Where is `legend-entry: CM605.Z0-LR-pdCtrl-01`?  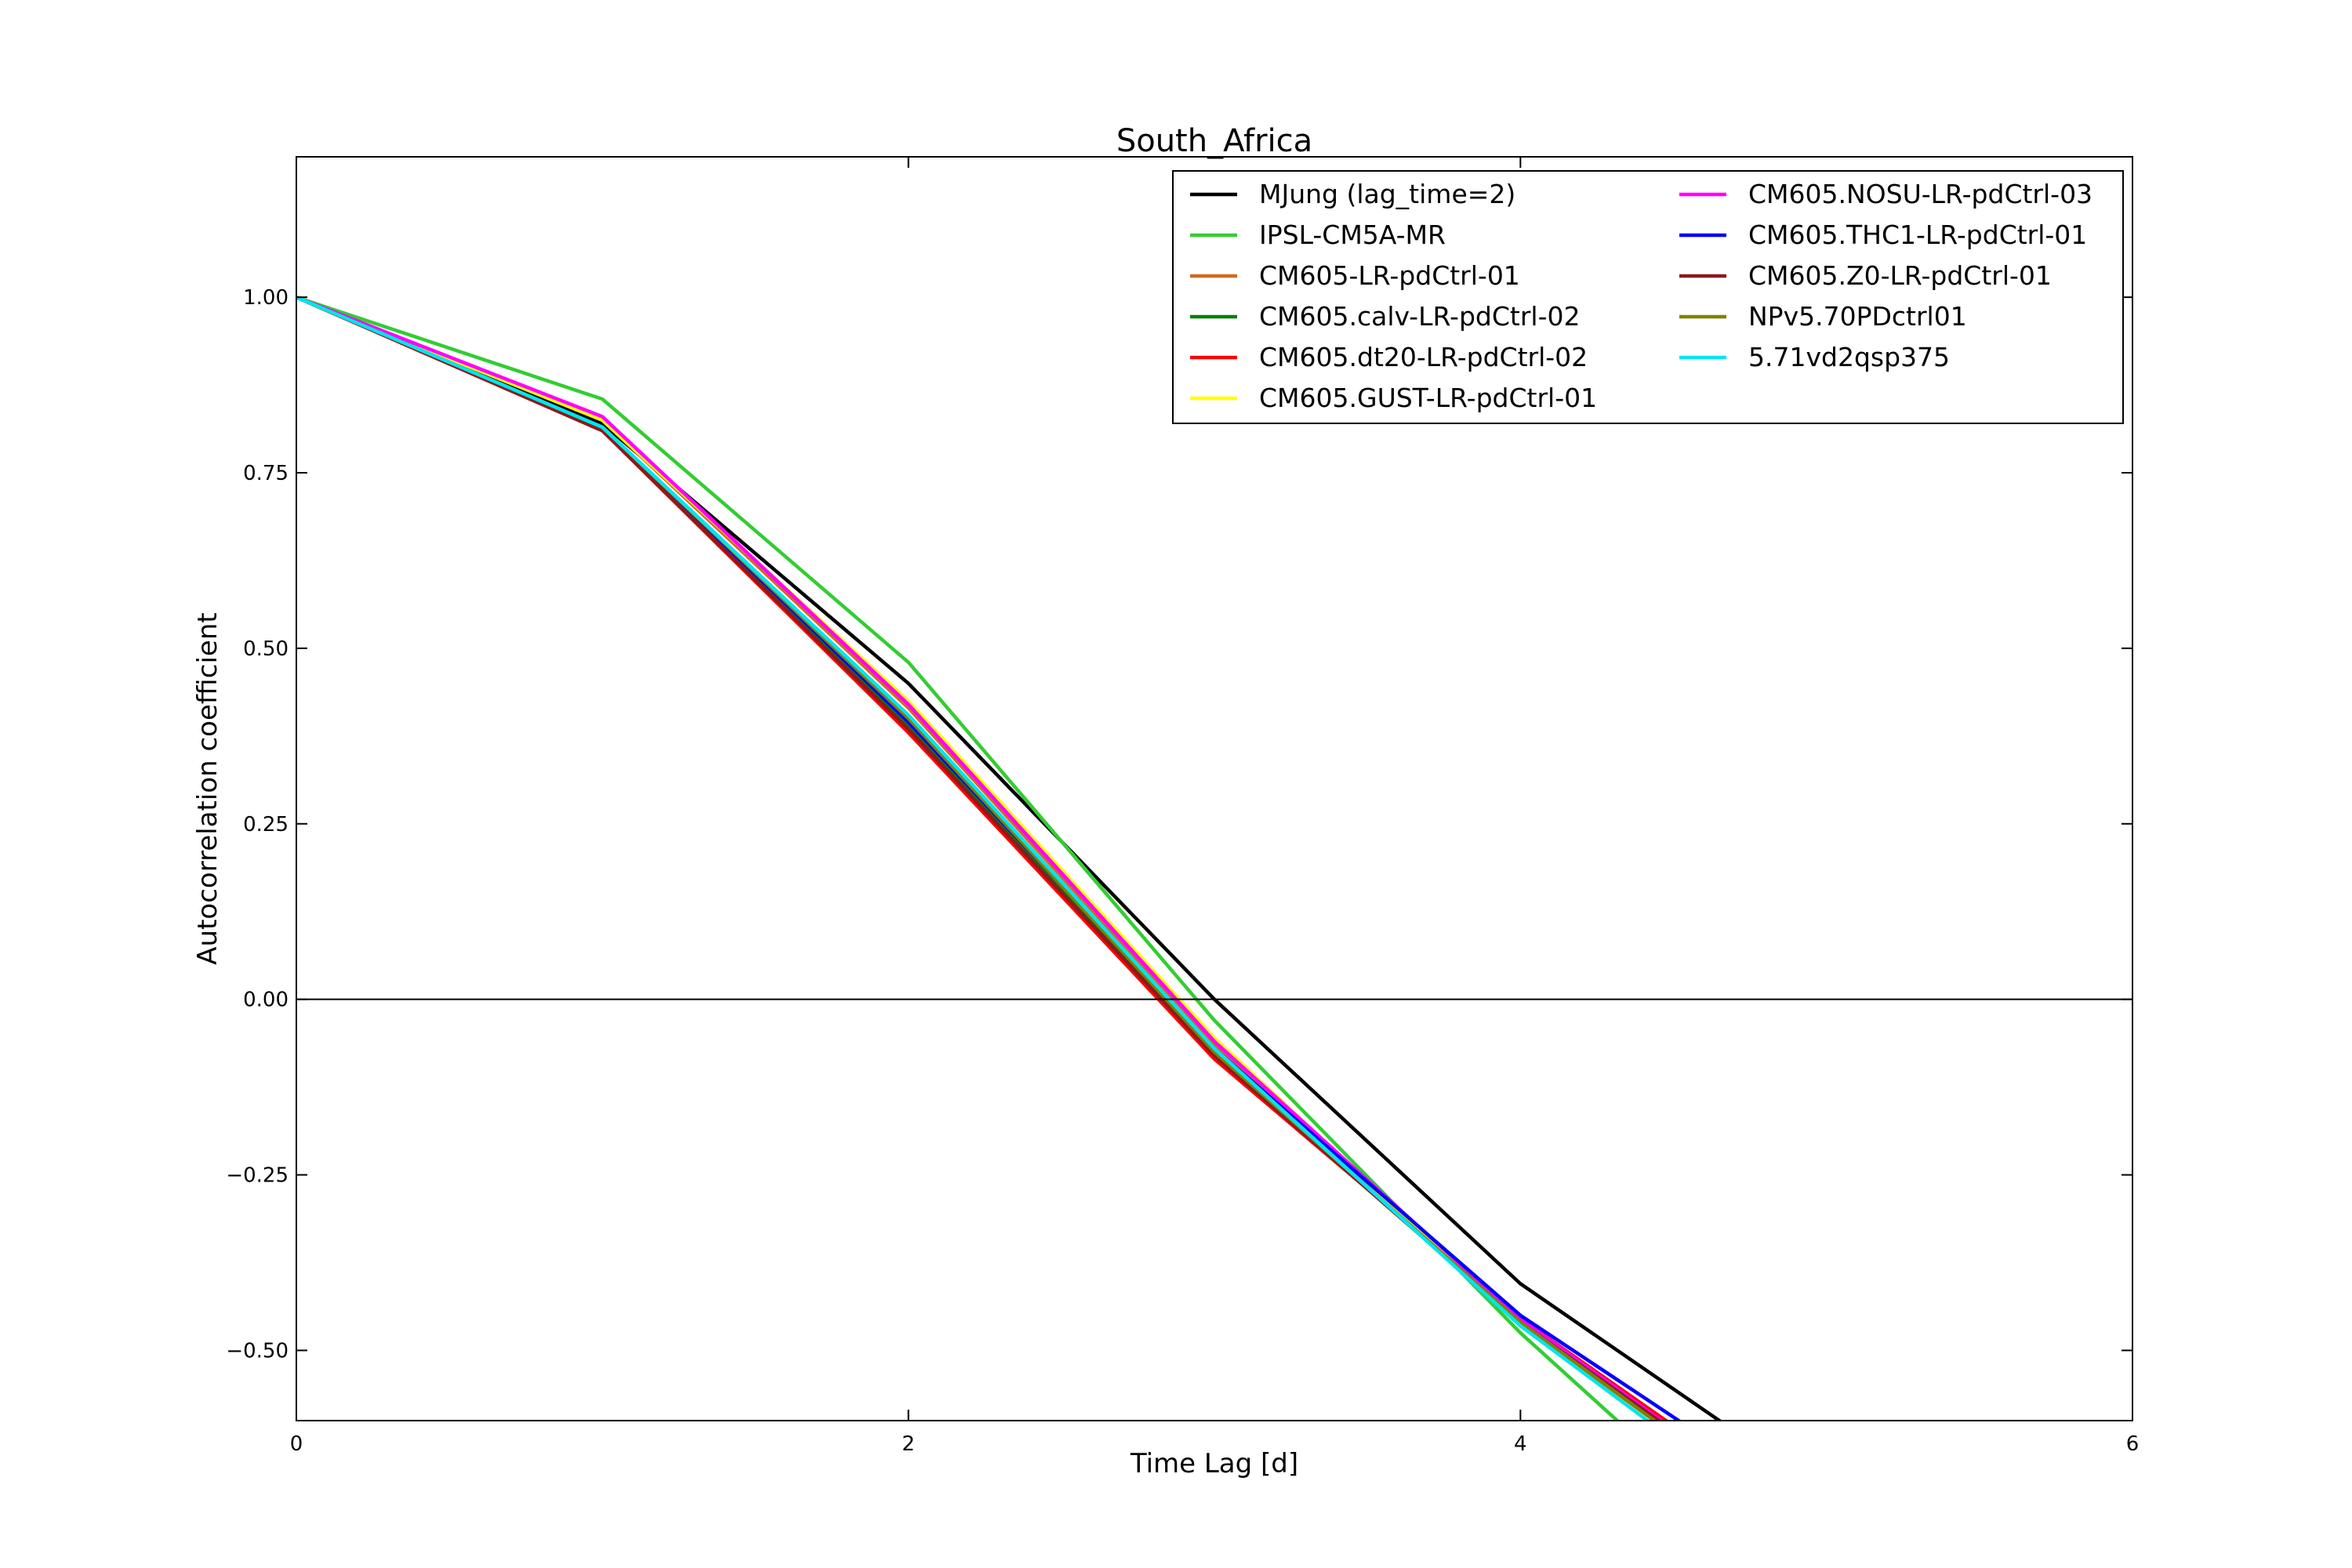
legend-entry: CM605.Z0-LR-pdCtrl-01 is located at coordinates (1866, 275).